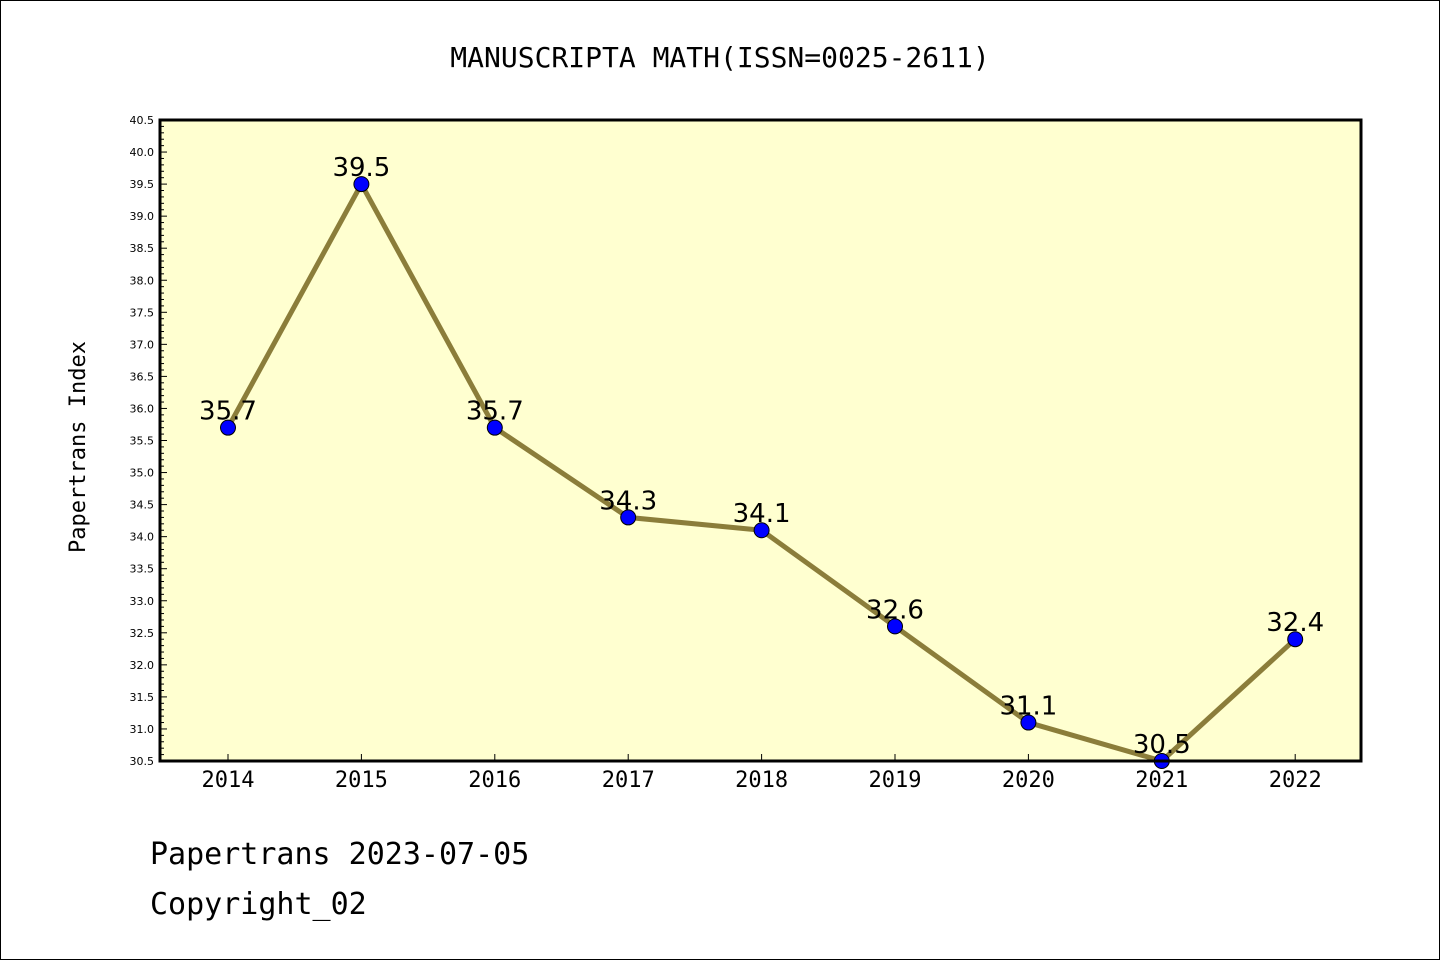  What do you see at coordinates (142, 665) in the screenshot?
I see `y-tick-label: 32.0` at bounding box center [142, 665].